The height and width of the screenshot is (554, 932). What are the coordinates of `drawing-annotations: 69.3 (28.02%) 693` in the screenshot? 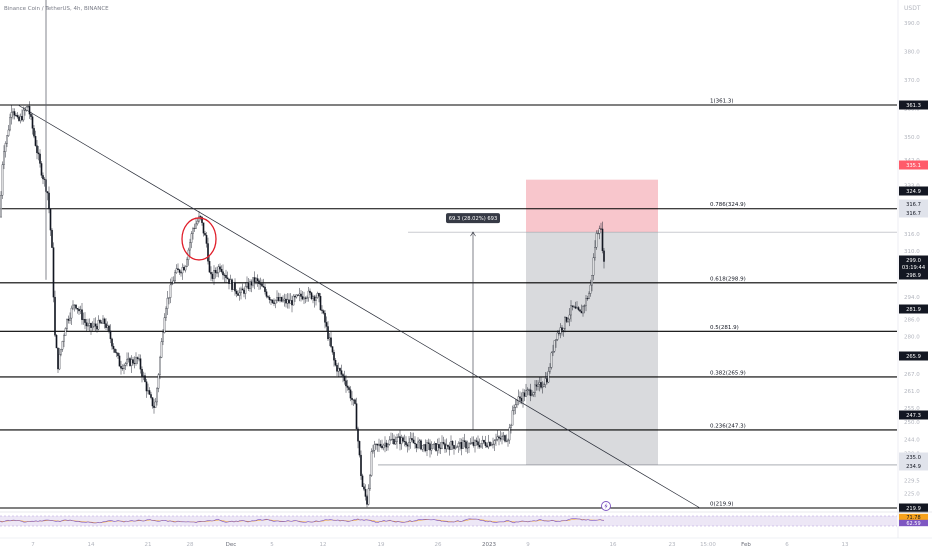 It's located at (340, 321).